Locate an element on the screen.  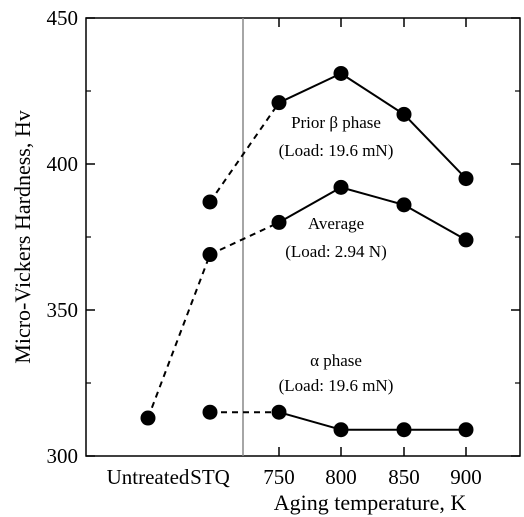
y-tick-label: 450 is located at coordinates (63, 18).